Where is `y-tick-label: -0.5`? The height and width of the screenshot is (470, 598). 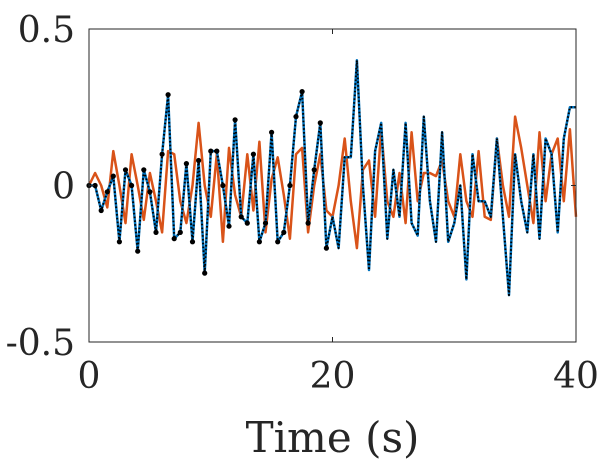
y-tick-label: -0.5 is located at coordinates (40, 343).